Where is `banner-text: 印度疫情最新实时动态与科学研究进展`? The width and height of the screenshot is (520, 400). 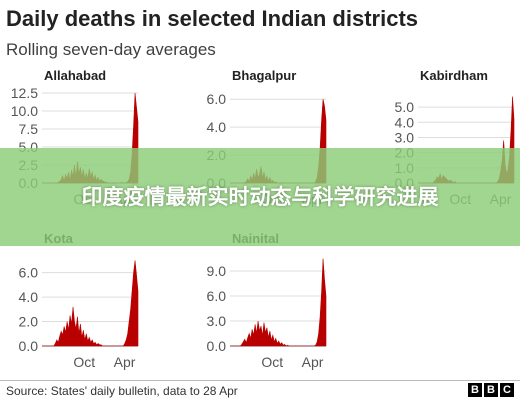 banner-text: 印度疫情最新实时动态与科学研究进展 is located at coordinates (260, 197).